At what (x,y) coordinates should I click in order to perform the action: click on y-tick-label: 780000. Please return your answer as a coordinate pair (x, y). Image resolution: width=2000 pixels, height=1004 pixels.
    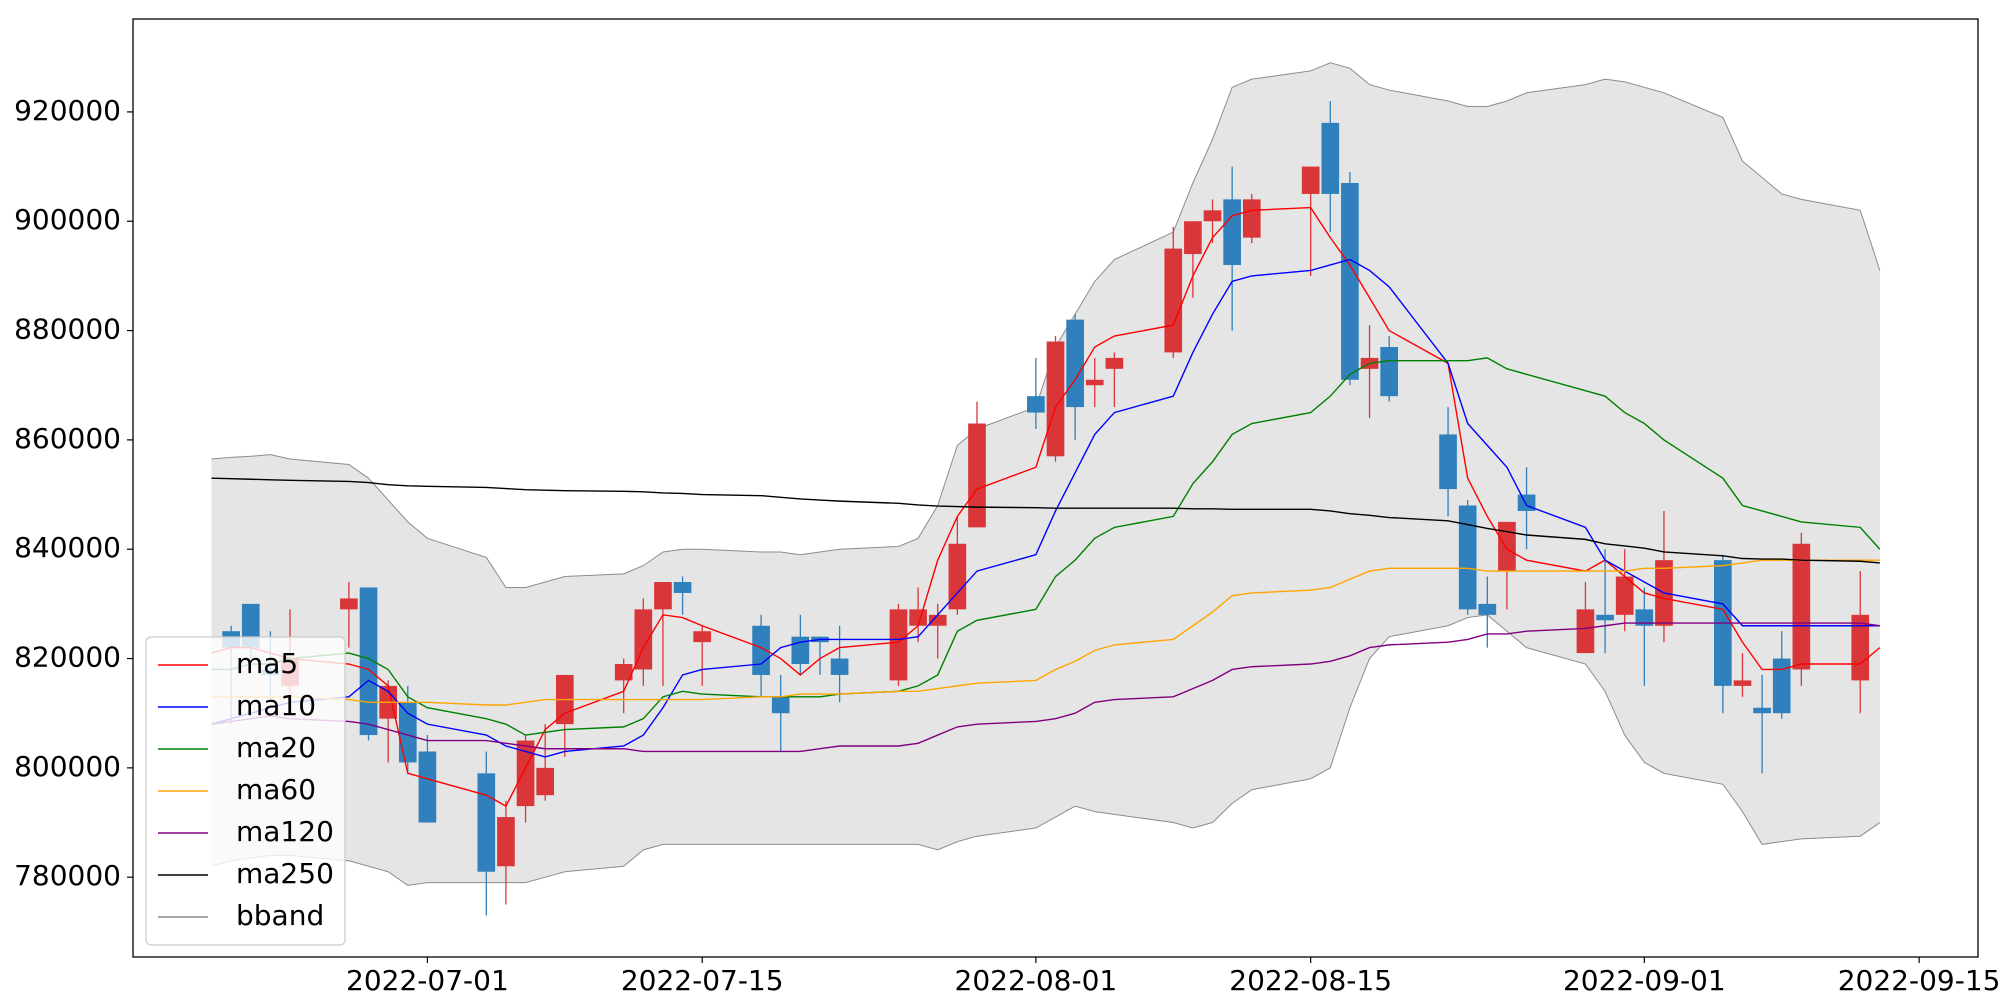
    Looking at the image, I should click on (67, 875).